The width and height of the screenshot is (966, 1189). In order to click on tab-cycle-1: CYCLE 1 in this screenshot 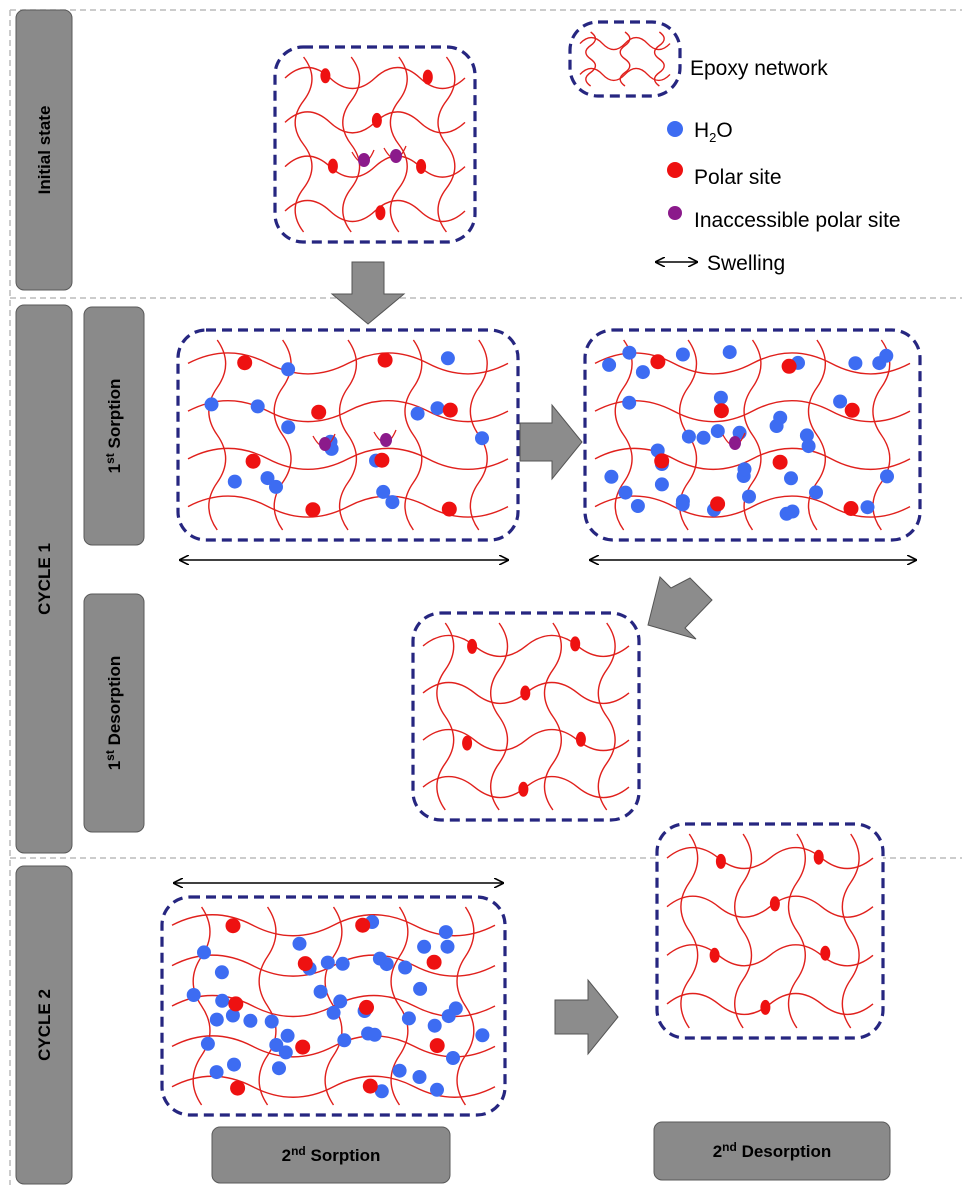, I will do `click(44, 579)`.